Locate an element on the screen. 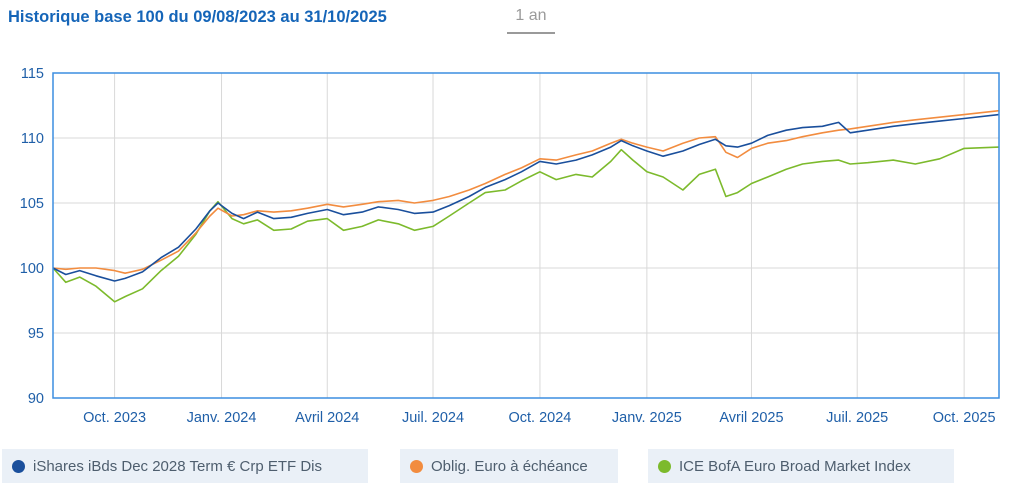 This screenshot has width=1024, height=493. y-tick-label: 100 is located at coordinates (32, 269).